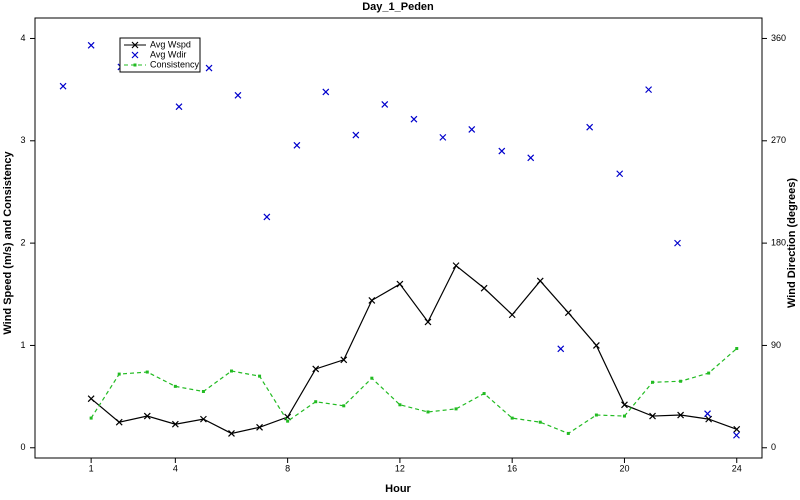 The width and height of the screenshot is (800, 500). What do you see at coordinates (22, 140) in the screenshot?
I see `y-tick-label: 3` at bounding box center [22, 140].